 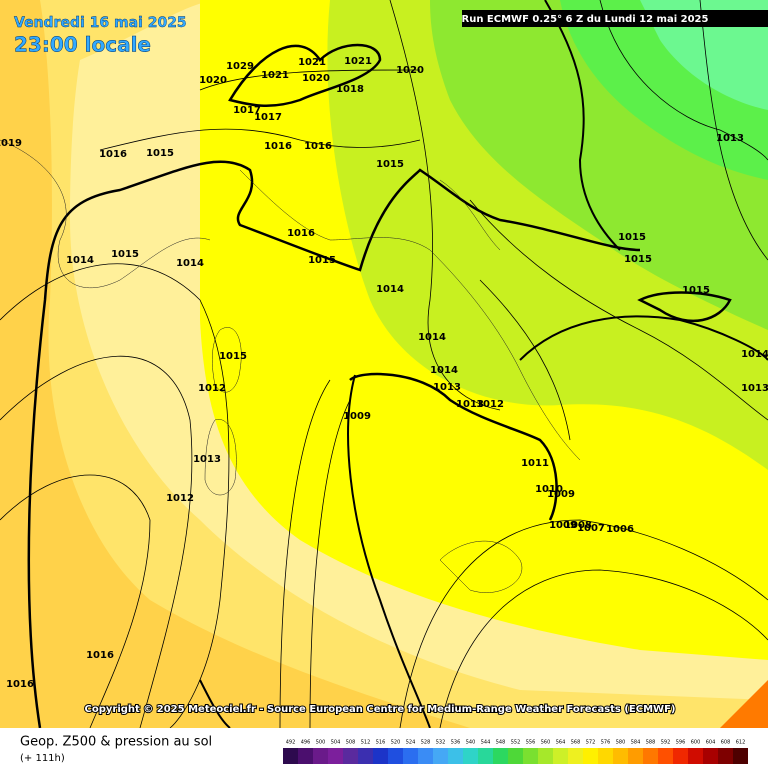 I want to click on scale-label: 508, so click(x=351, y=743).